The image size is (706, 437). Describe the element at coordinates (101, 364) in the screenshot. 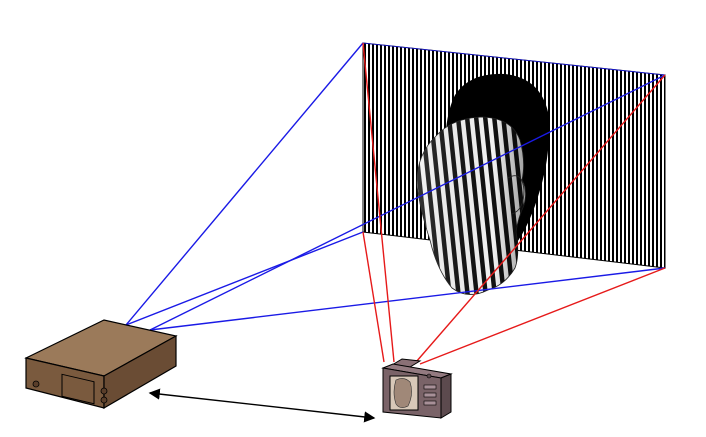

I see `fringe-projector` at that location.